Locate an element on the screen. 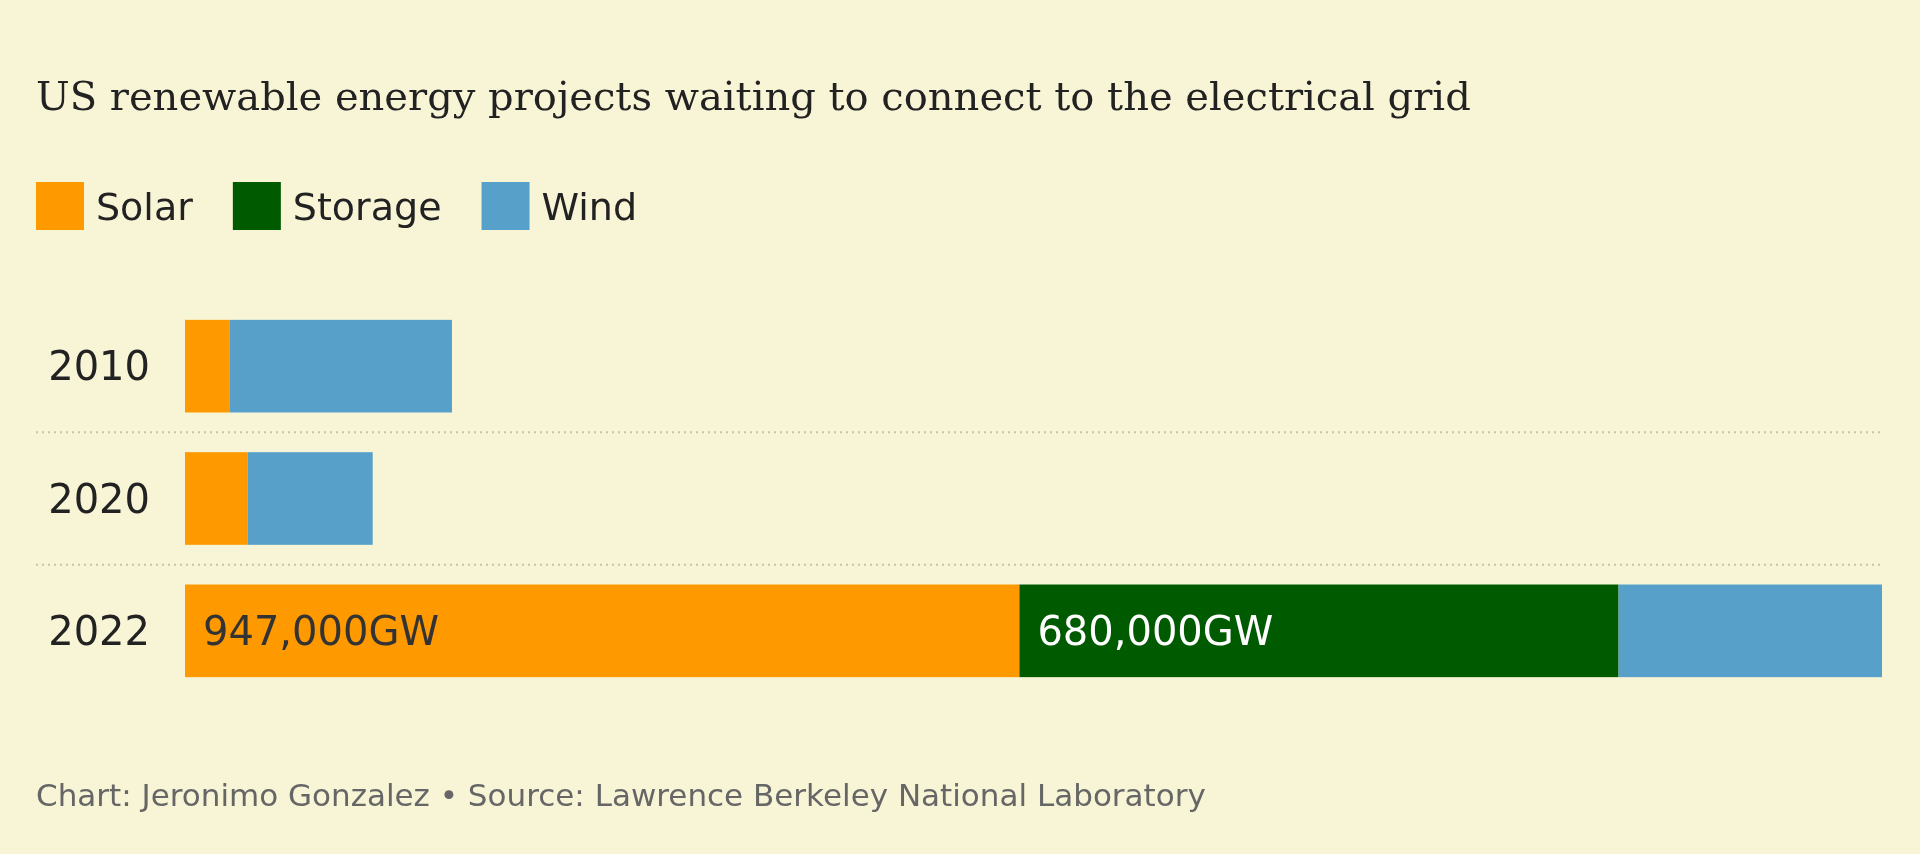 The height and width of the screenshot is (854, 1920). text: Chart: Jeronimo Gonzalez • Source: Lawrence Berkeley National Laboratory is located at coordinates (621, 795).